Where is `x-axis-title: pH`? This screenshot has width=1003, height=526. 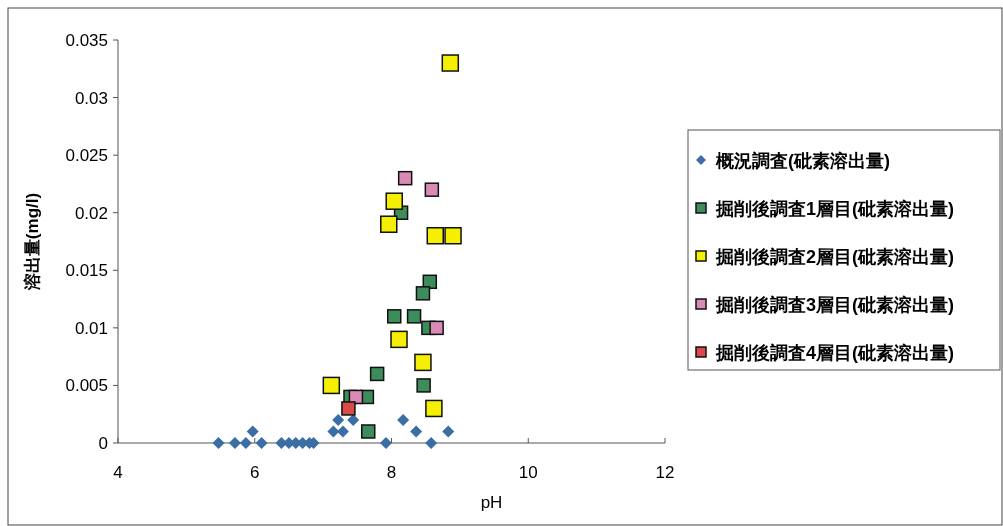 x-axis-title: pH is located at coordinates (491, 502).